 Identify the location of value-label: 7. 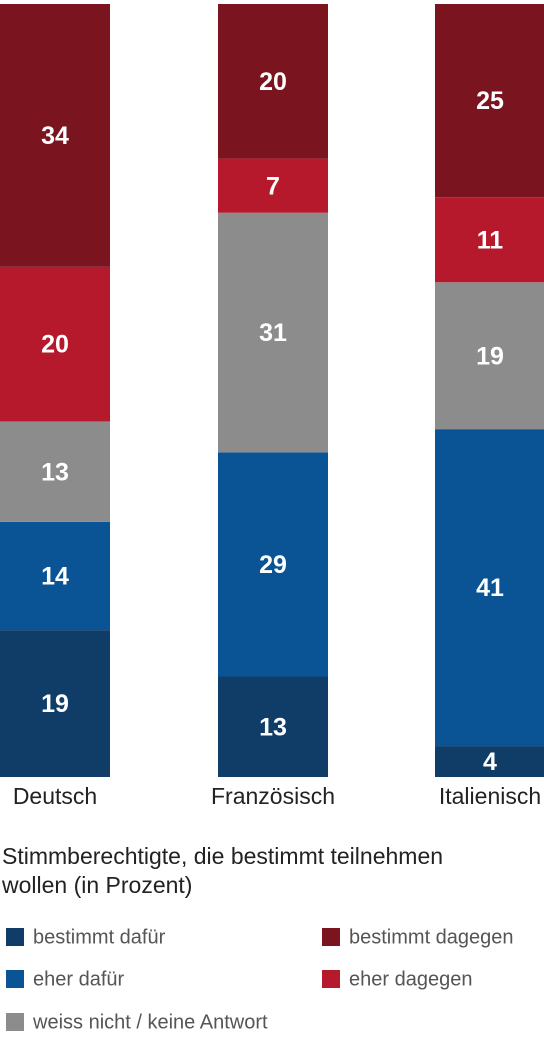
(273, 186).